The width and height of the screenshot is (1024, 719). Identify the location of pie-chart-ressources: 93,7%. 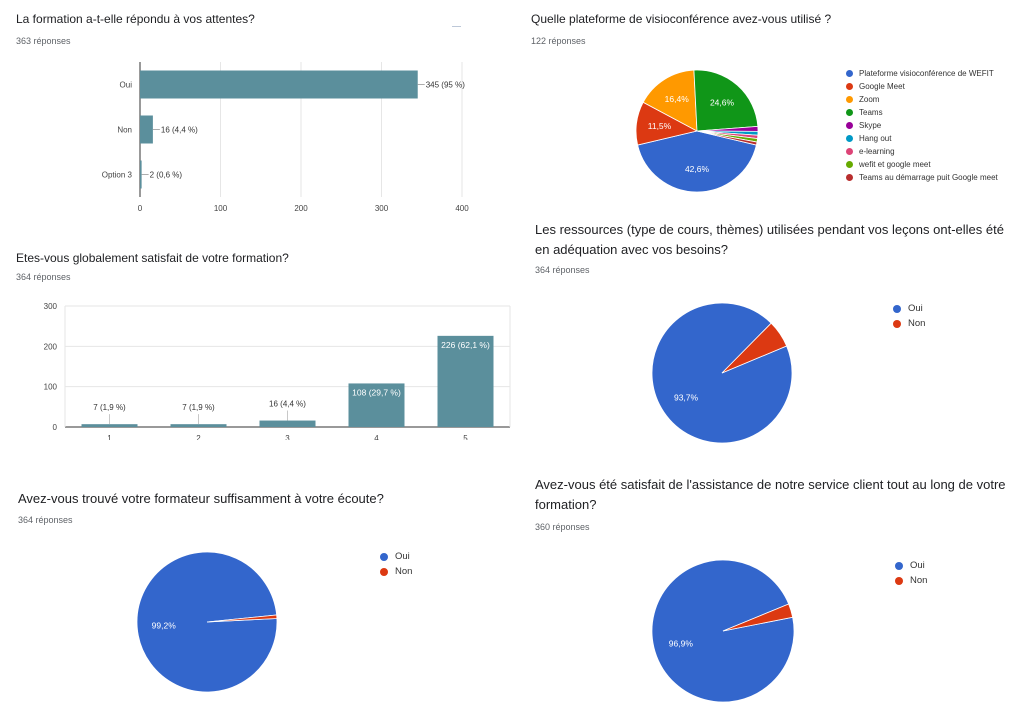
(722, 373).